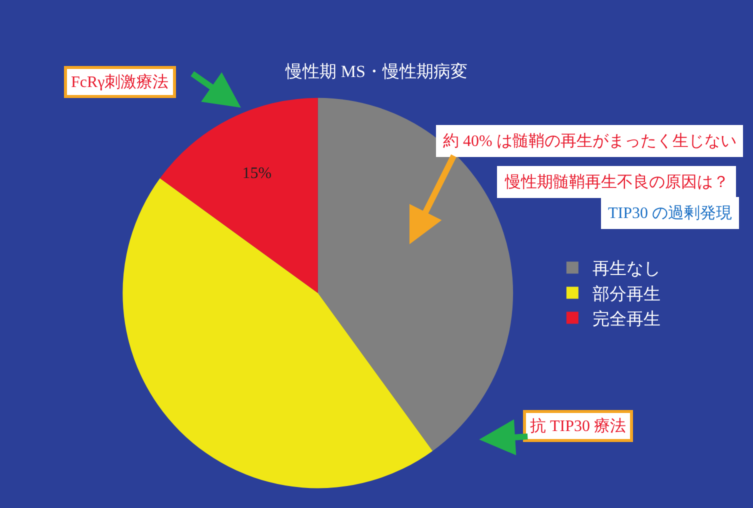  Describe the element at coordinates (376, 72) in the screenshot. I see `chart-title: 慢性期 MS・慢性期病変` at that location.